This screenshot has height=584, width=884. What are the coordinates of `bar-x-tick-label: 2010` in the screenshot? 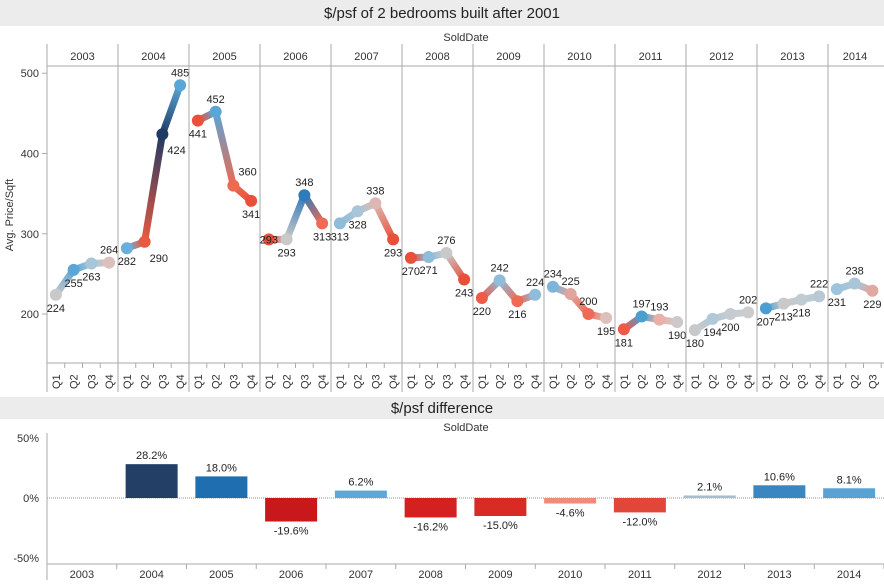 It's located at (570, 575).